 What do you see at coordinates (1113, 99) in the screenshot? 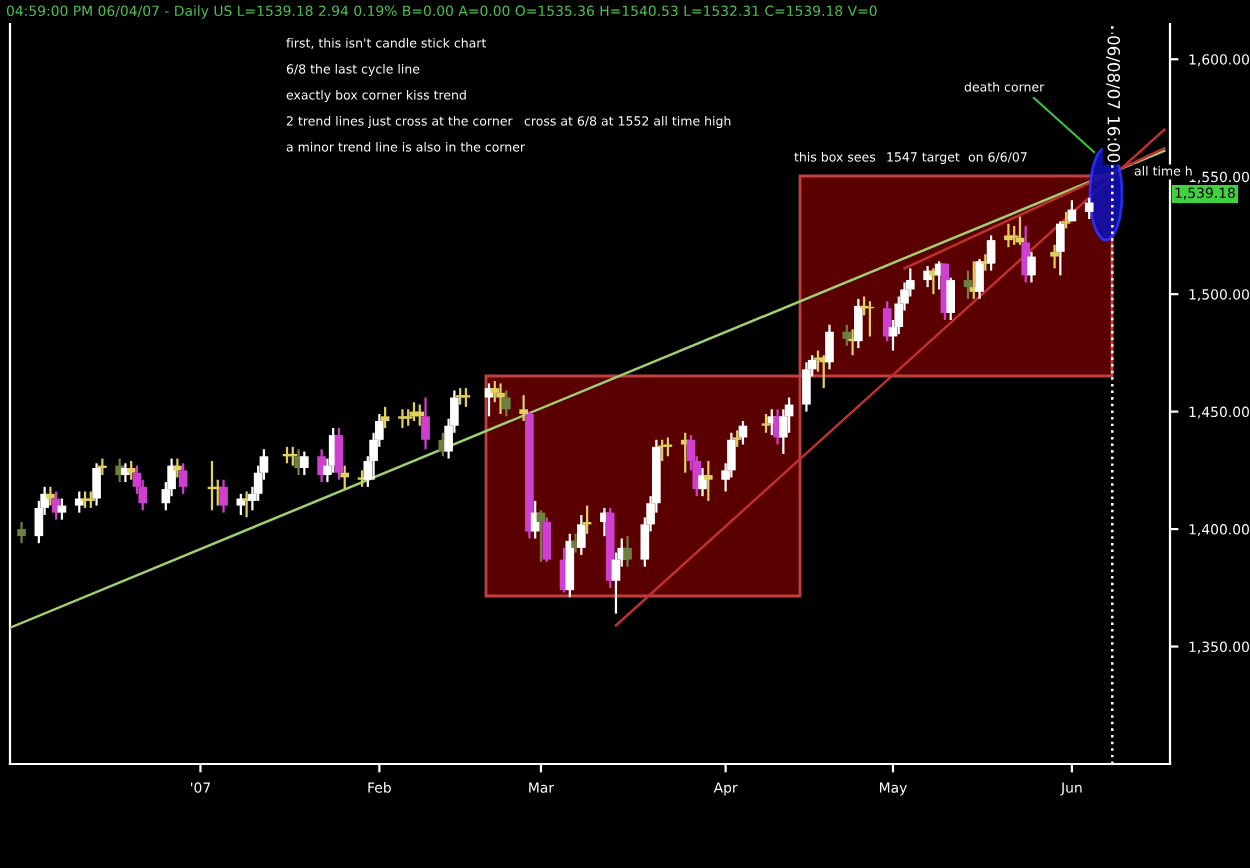
I see `ref-line-label: 06/08/07 16:00` at bounding box center [1113, 99].